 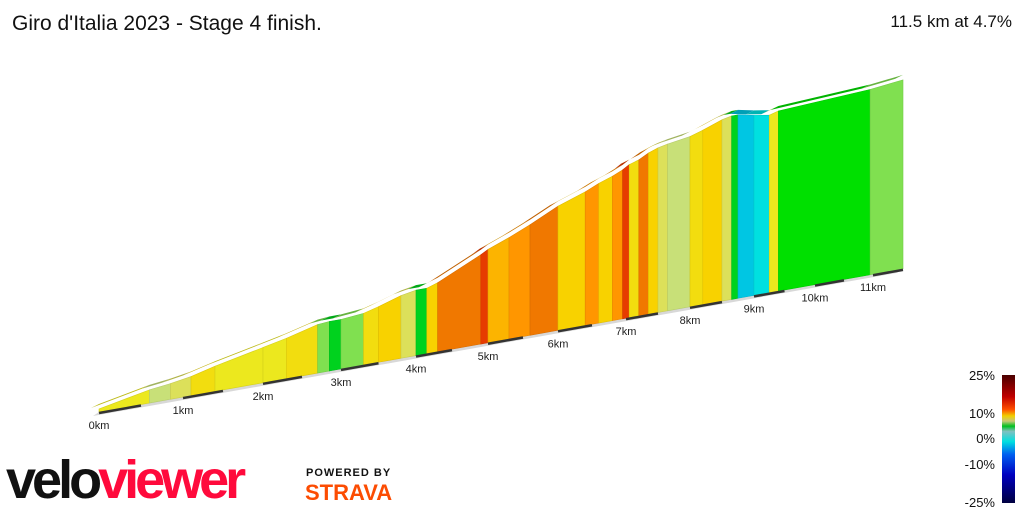 What do you see at coordinates (979, 464) in the screenshot?
I see `legend-label: -10%` at bounding box center [979, 464].